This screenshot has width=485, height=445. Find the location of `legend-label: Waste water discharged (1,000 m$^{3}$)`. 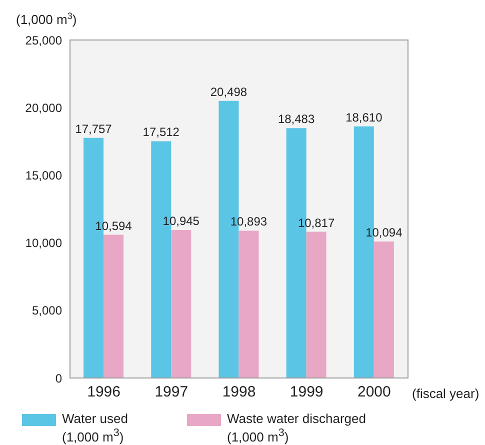

legend-label: Waste water discharged (1,000 m$^{3}$) is located at coordinates (297, 427).